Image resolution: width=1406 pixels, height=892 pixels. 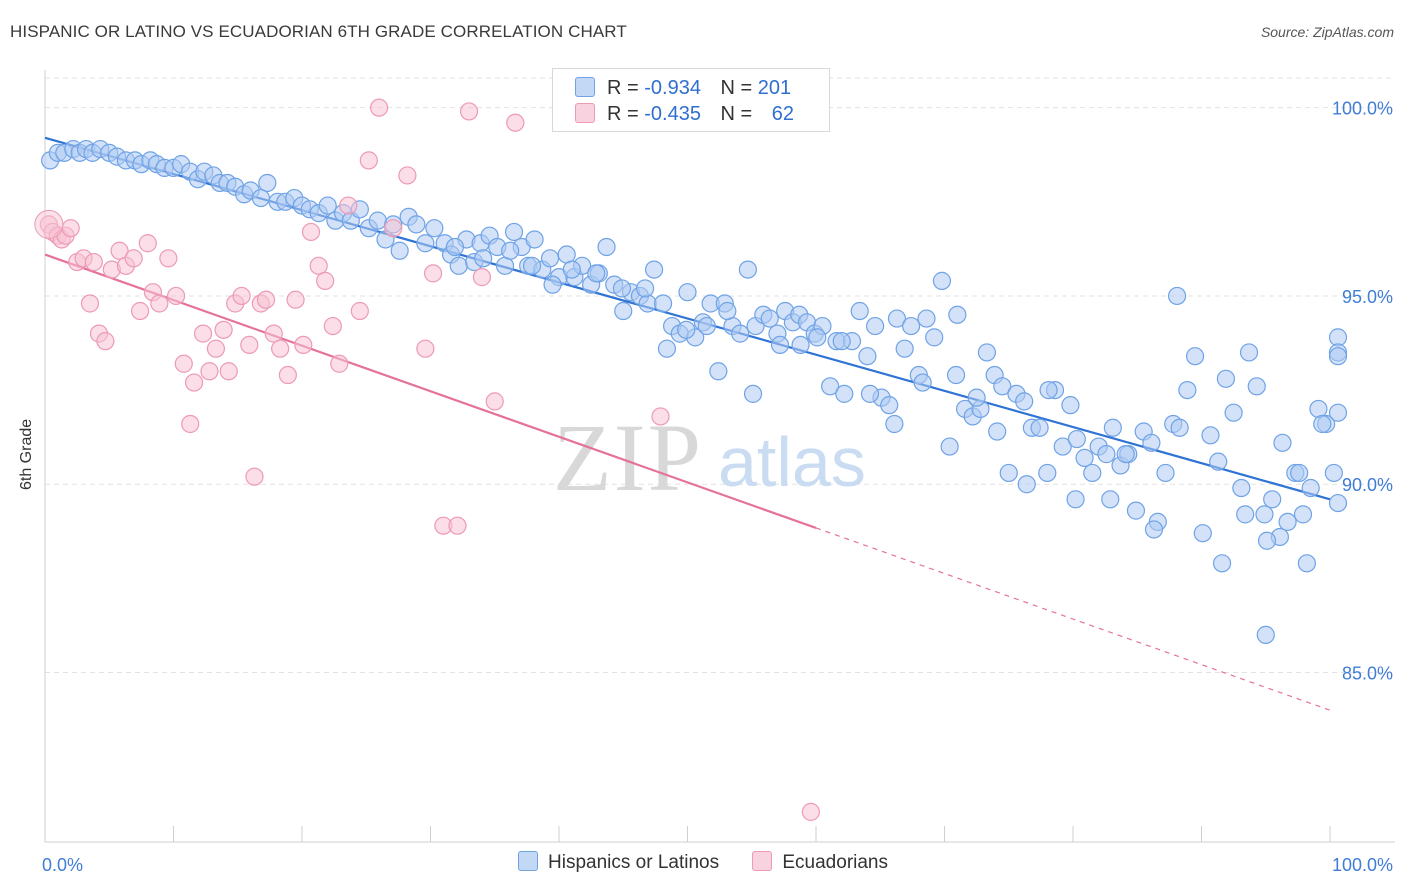 What do you see at coordinates (1367, 485) in the screenshot?
I see `y-tick-label: 90.0%` at bounding box center [1367, 485].